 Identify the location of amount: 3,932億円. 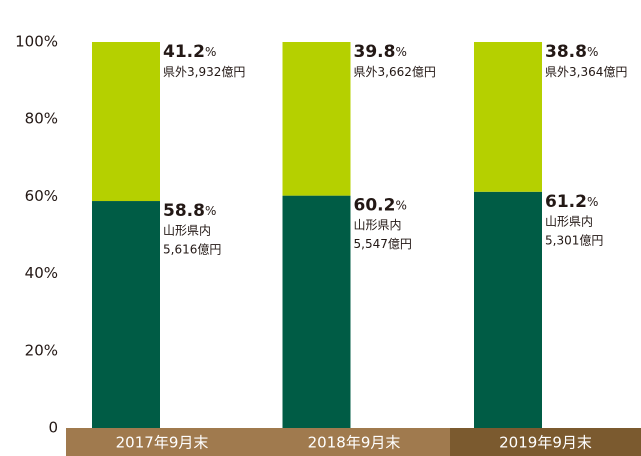
(216, 72).